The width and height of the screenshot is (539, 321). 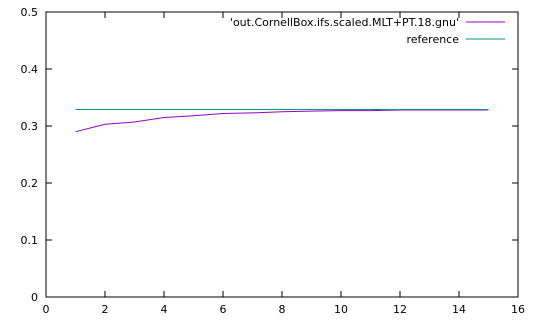 What do you see at coordinates (105, 309) in the screenshot?
I see `x-tick-label: 2` at bounding box center [105, 309].